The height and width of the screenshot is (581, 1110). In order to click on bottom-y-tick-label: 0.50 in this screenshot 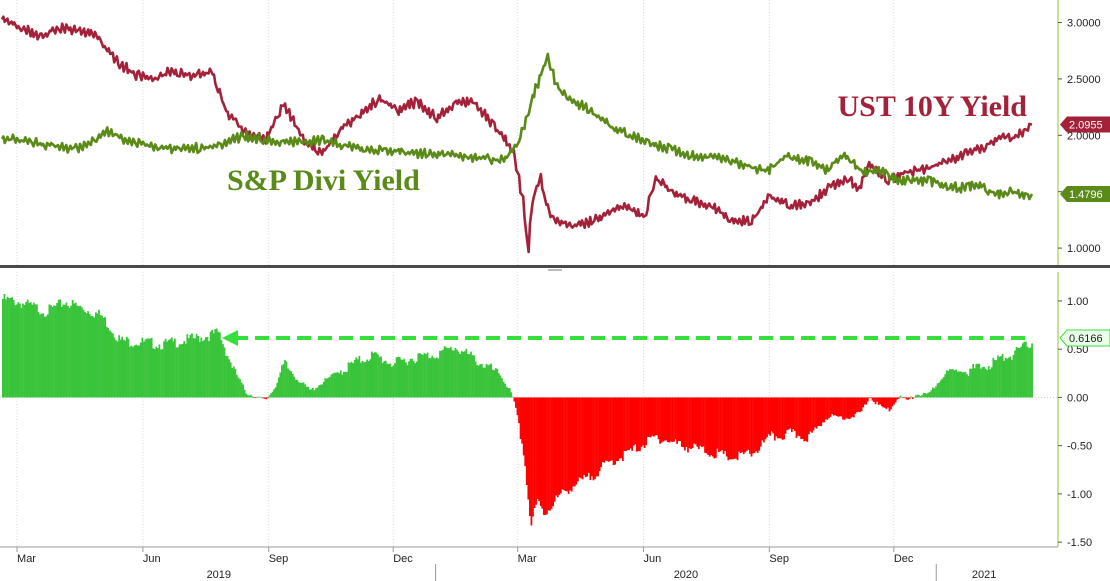, I will do `click(1077, 350)`.